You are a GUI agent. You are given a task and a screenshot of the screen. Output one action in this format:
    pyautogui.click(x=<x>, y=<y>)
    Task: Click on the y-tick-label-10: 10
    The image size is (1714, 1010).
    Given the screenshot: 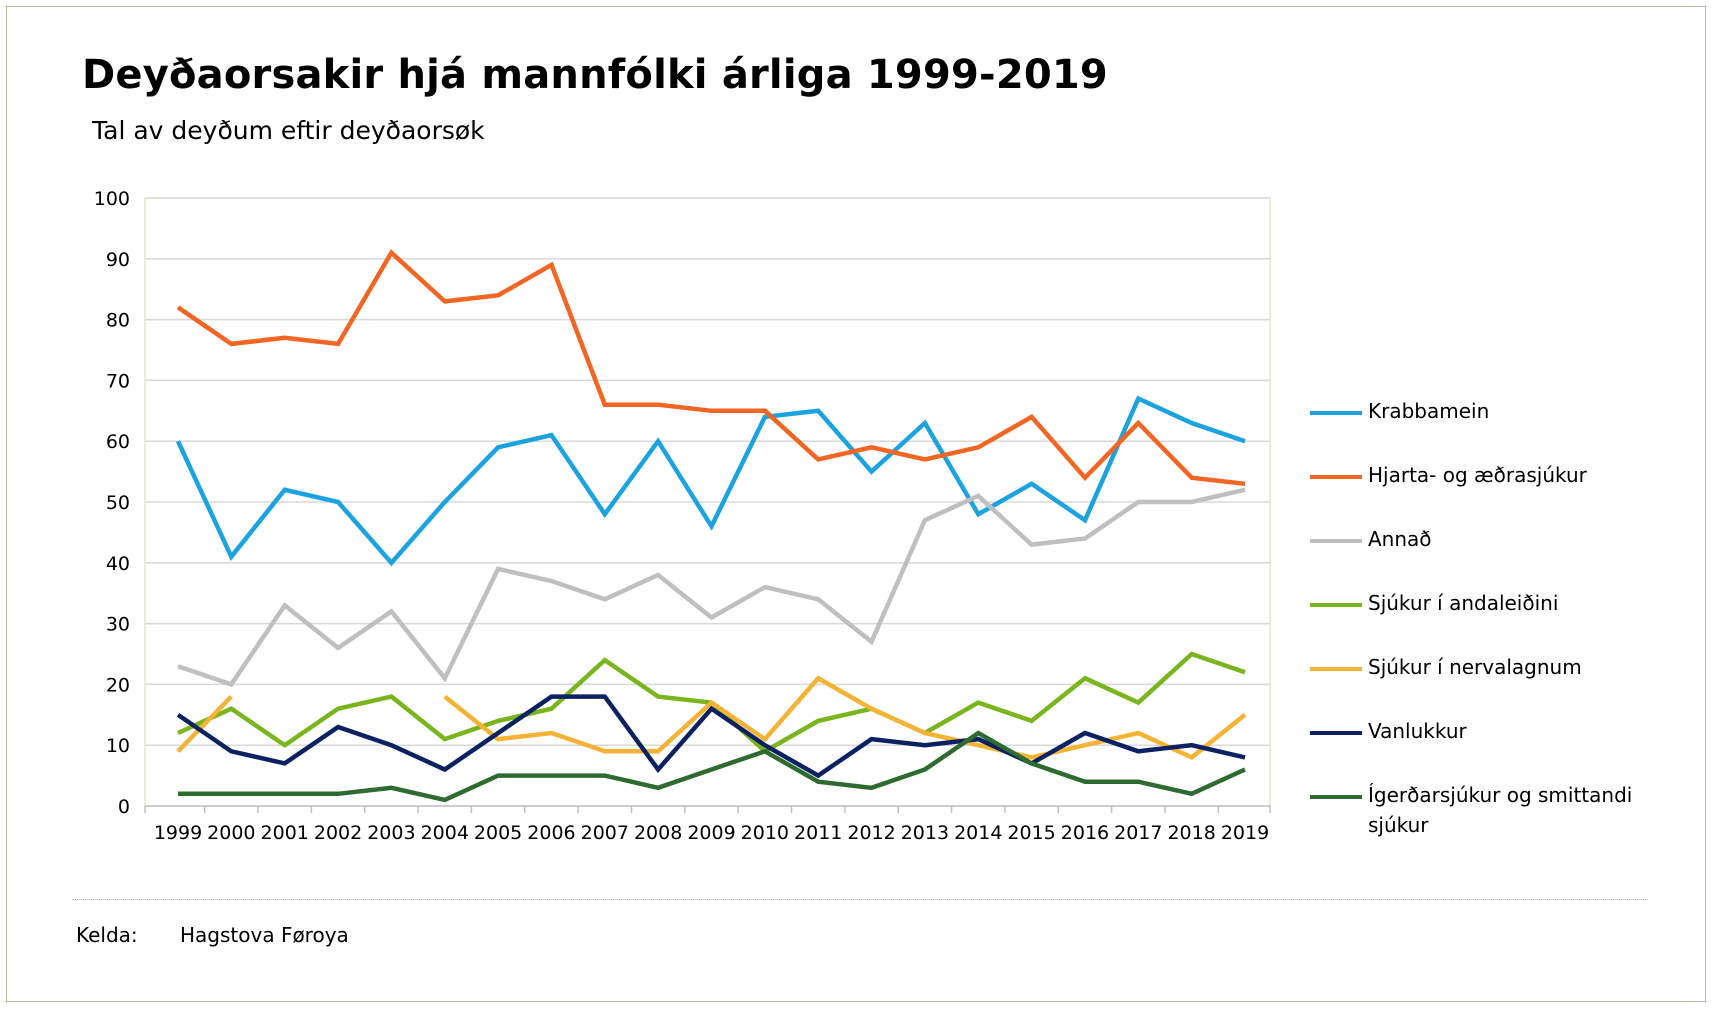 What is the action you would take?
    pyautogui.click(x=118, y=746)
    